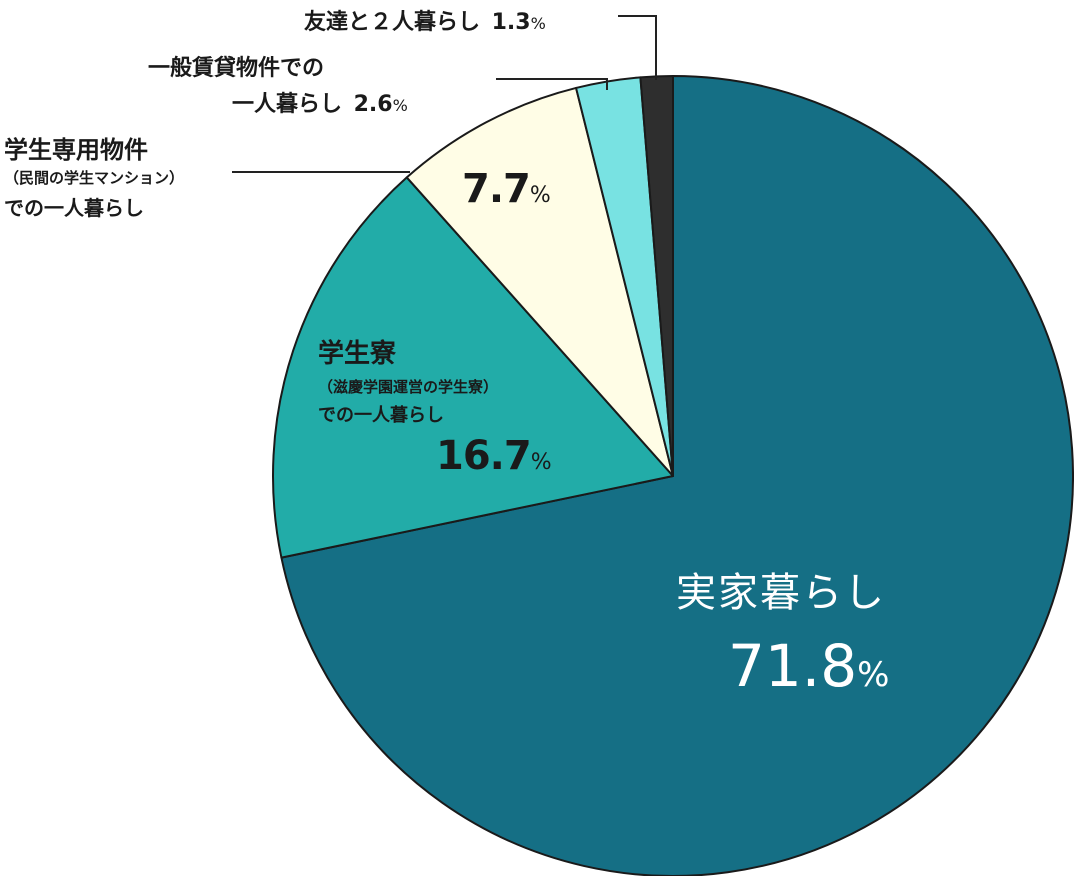  I want to click on label-ryo-sub2: での一人暮らし, so click(381, 415).